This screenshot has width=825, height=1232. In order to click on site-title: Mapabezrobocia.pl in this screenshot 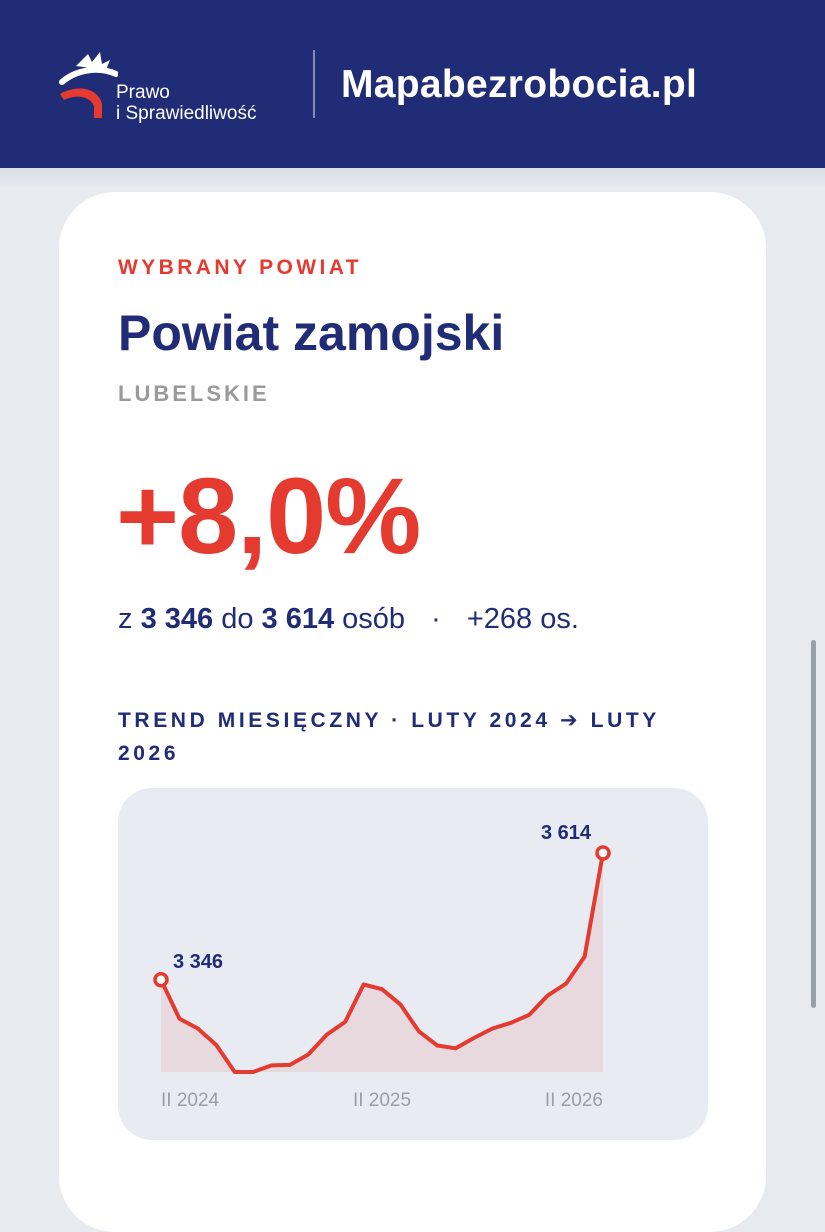, I will do `click(519, 85)`.